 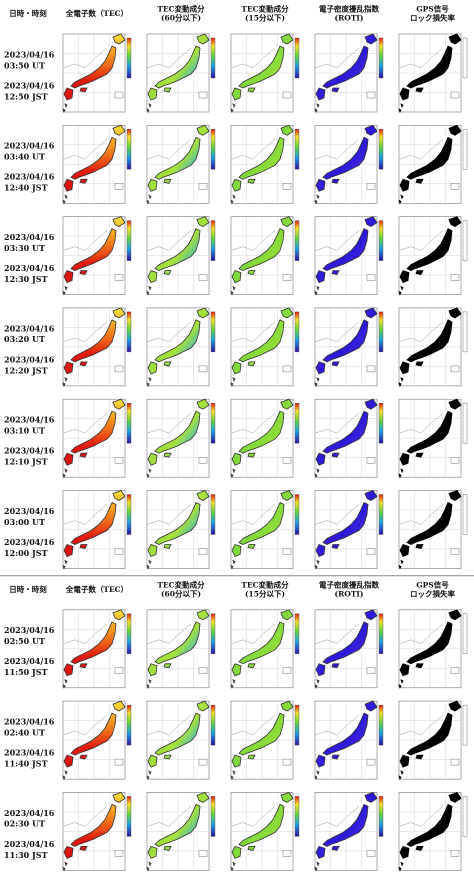 What do you see at coordinates (265, 593) in the screenshot?
I see `column-header: (15分以下)` at bounding box center [265, 593].